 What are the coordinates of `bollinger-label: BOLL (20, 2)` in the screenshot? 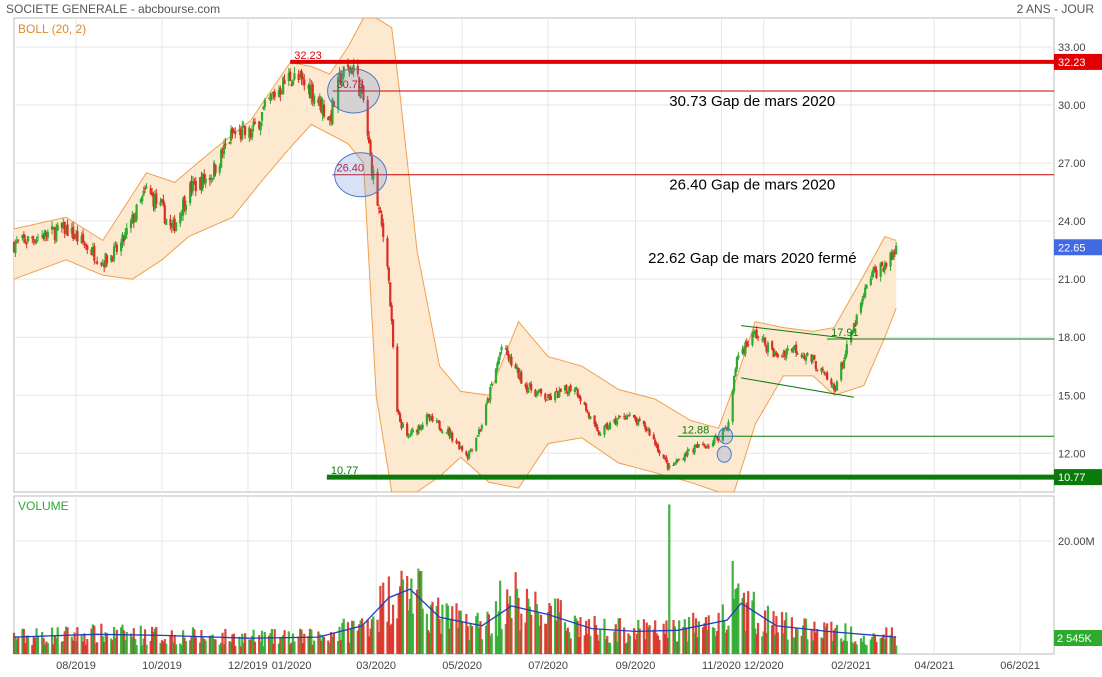 It's located at (52, 29).